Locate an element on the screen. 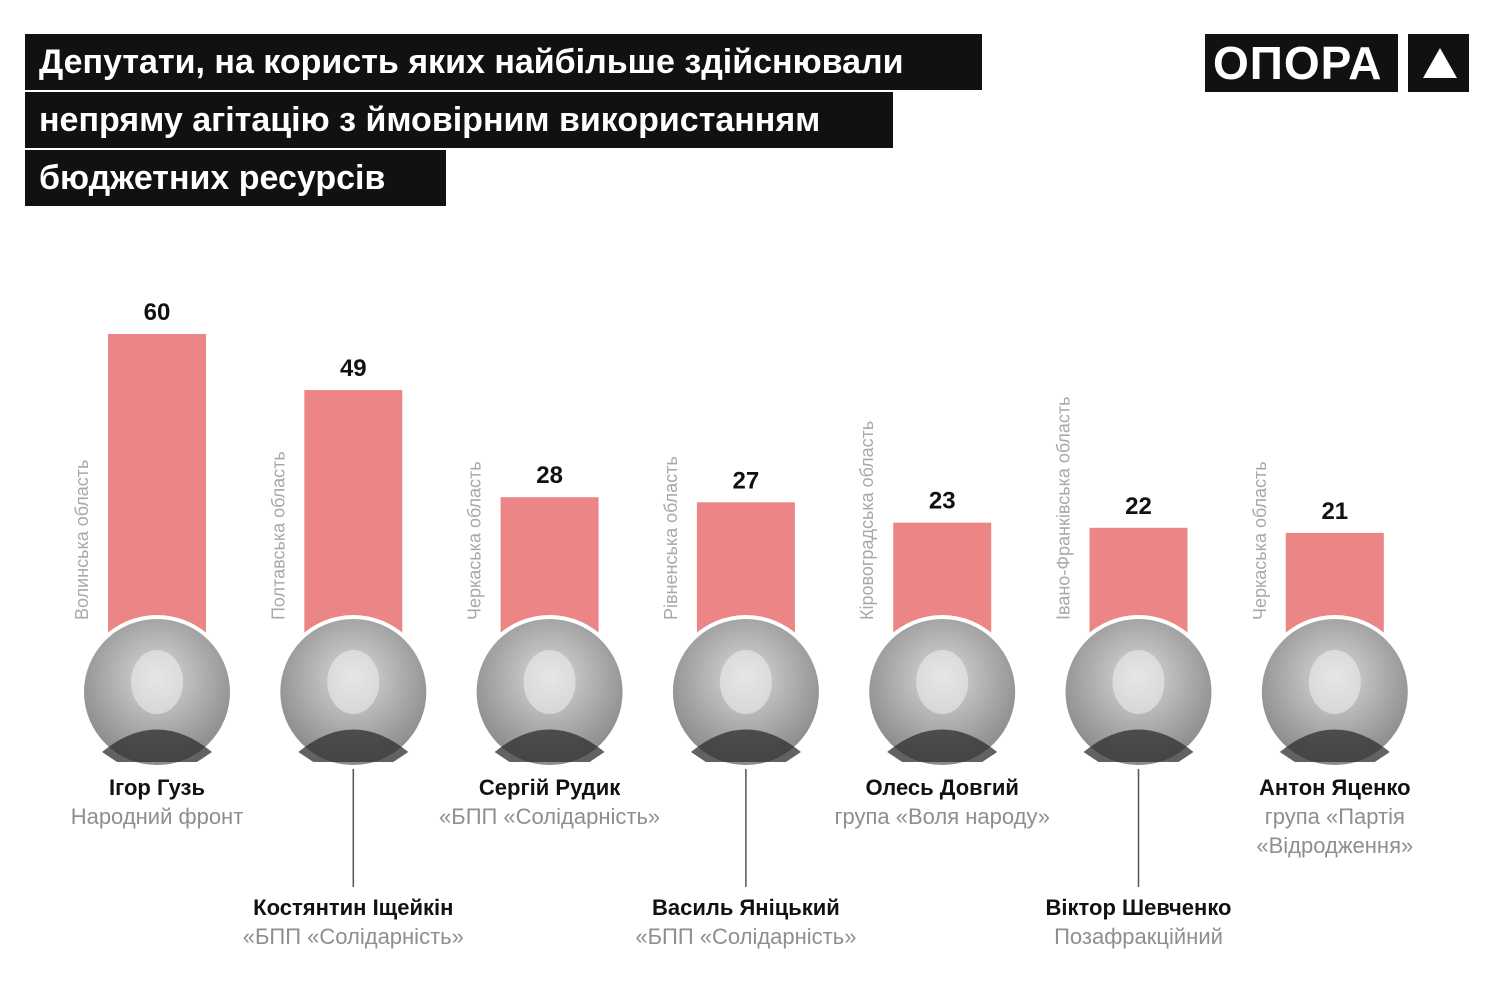 Image resolution: width=1500 pixels, height=1003 pixels. opora-logo: ОПОРА is located at coordinates (1337, 63).